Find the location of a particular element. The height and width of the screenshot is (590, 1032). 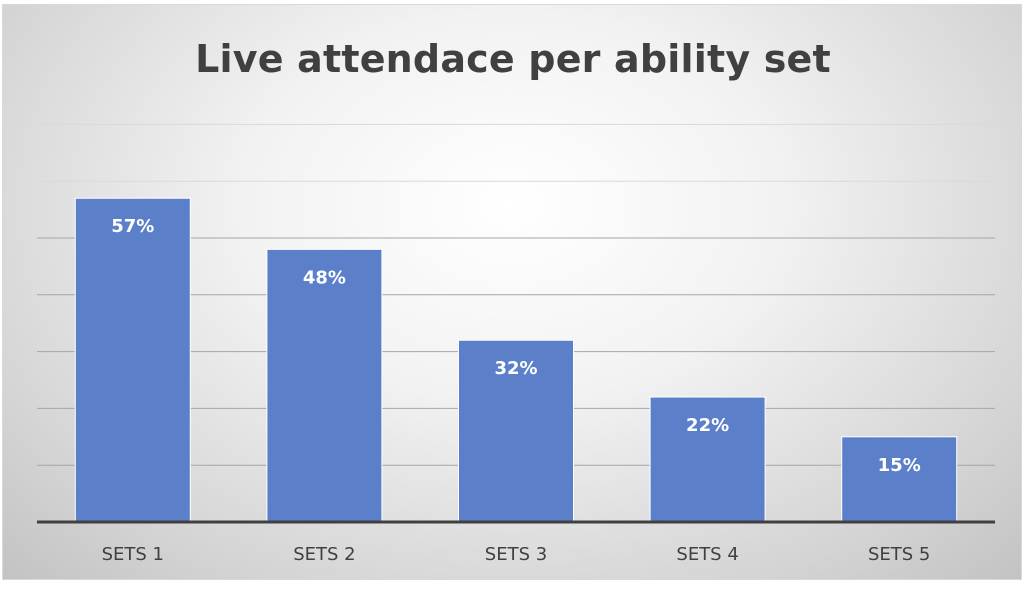

data-label: 32% is located at coordinates (515, 368).